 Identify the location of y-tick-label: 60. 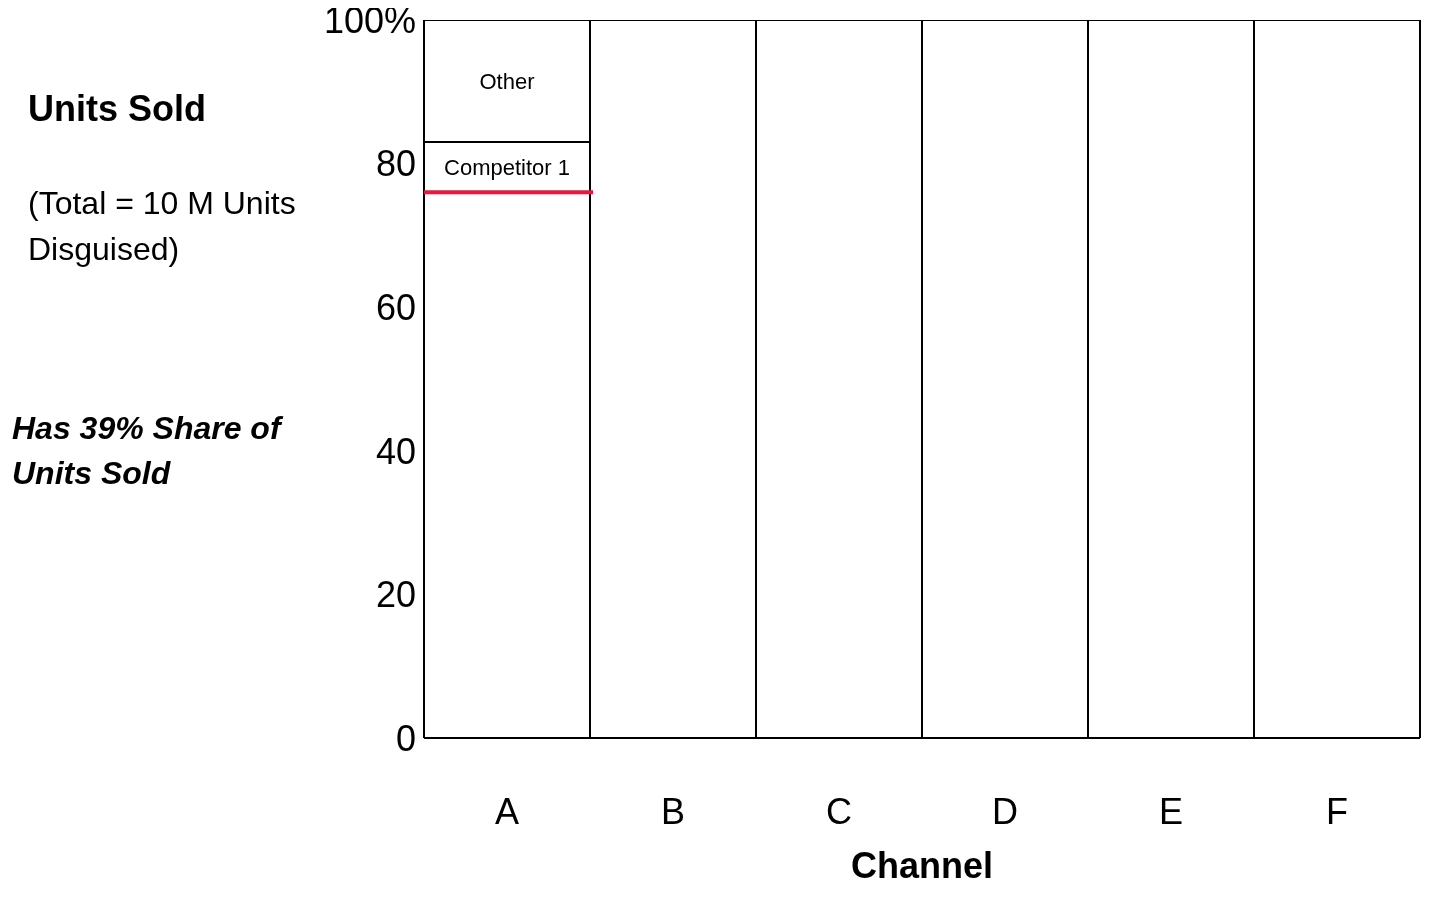
(395, 307).